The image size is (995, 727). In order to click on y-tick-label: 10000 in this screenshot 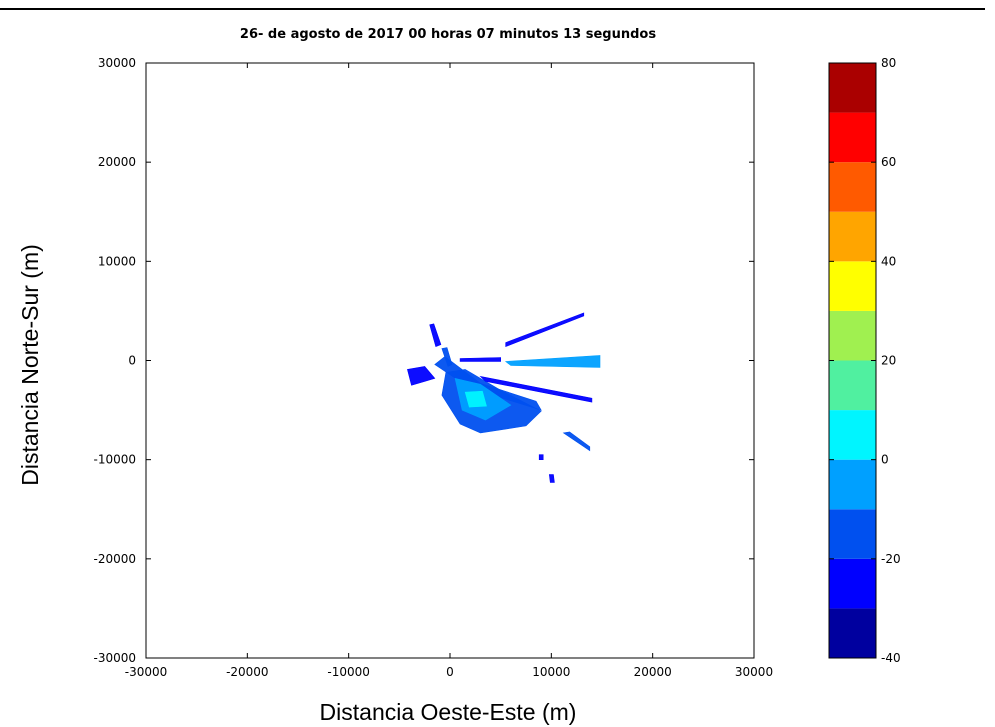, I will do `click(117, 261)`.